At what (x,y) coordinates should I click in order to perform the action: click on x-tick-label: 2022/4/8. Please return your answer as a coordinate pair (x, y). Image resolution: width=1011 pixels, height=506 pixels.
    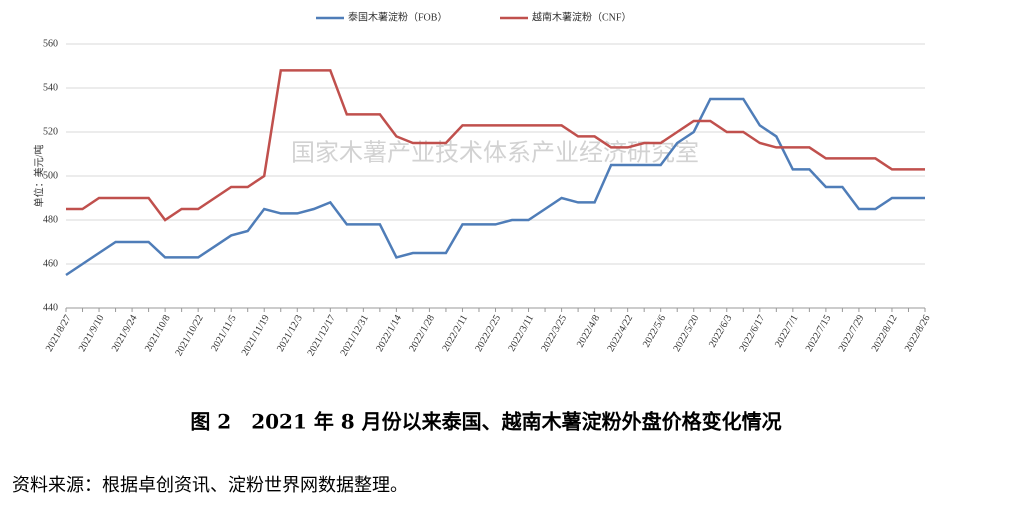
    Looking at the image, I should click on (588, 331).